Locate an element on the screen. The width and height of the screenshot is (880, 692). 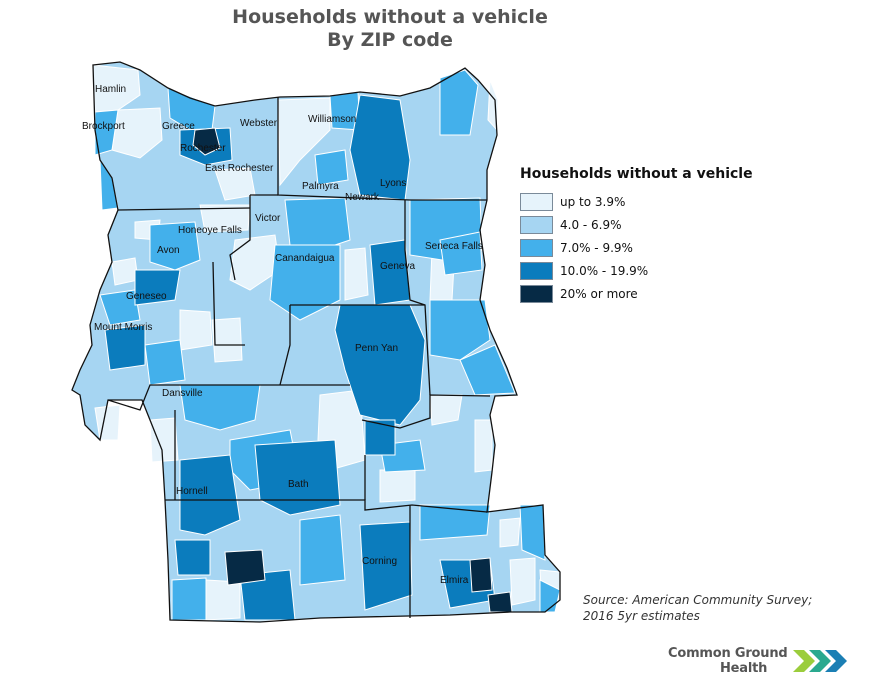
logo-line-1: Common Ground is located at coordinates (728, 653).